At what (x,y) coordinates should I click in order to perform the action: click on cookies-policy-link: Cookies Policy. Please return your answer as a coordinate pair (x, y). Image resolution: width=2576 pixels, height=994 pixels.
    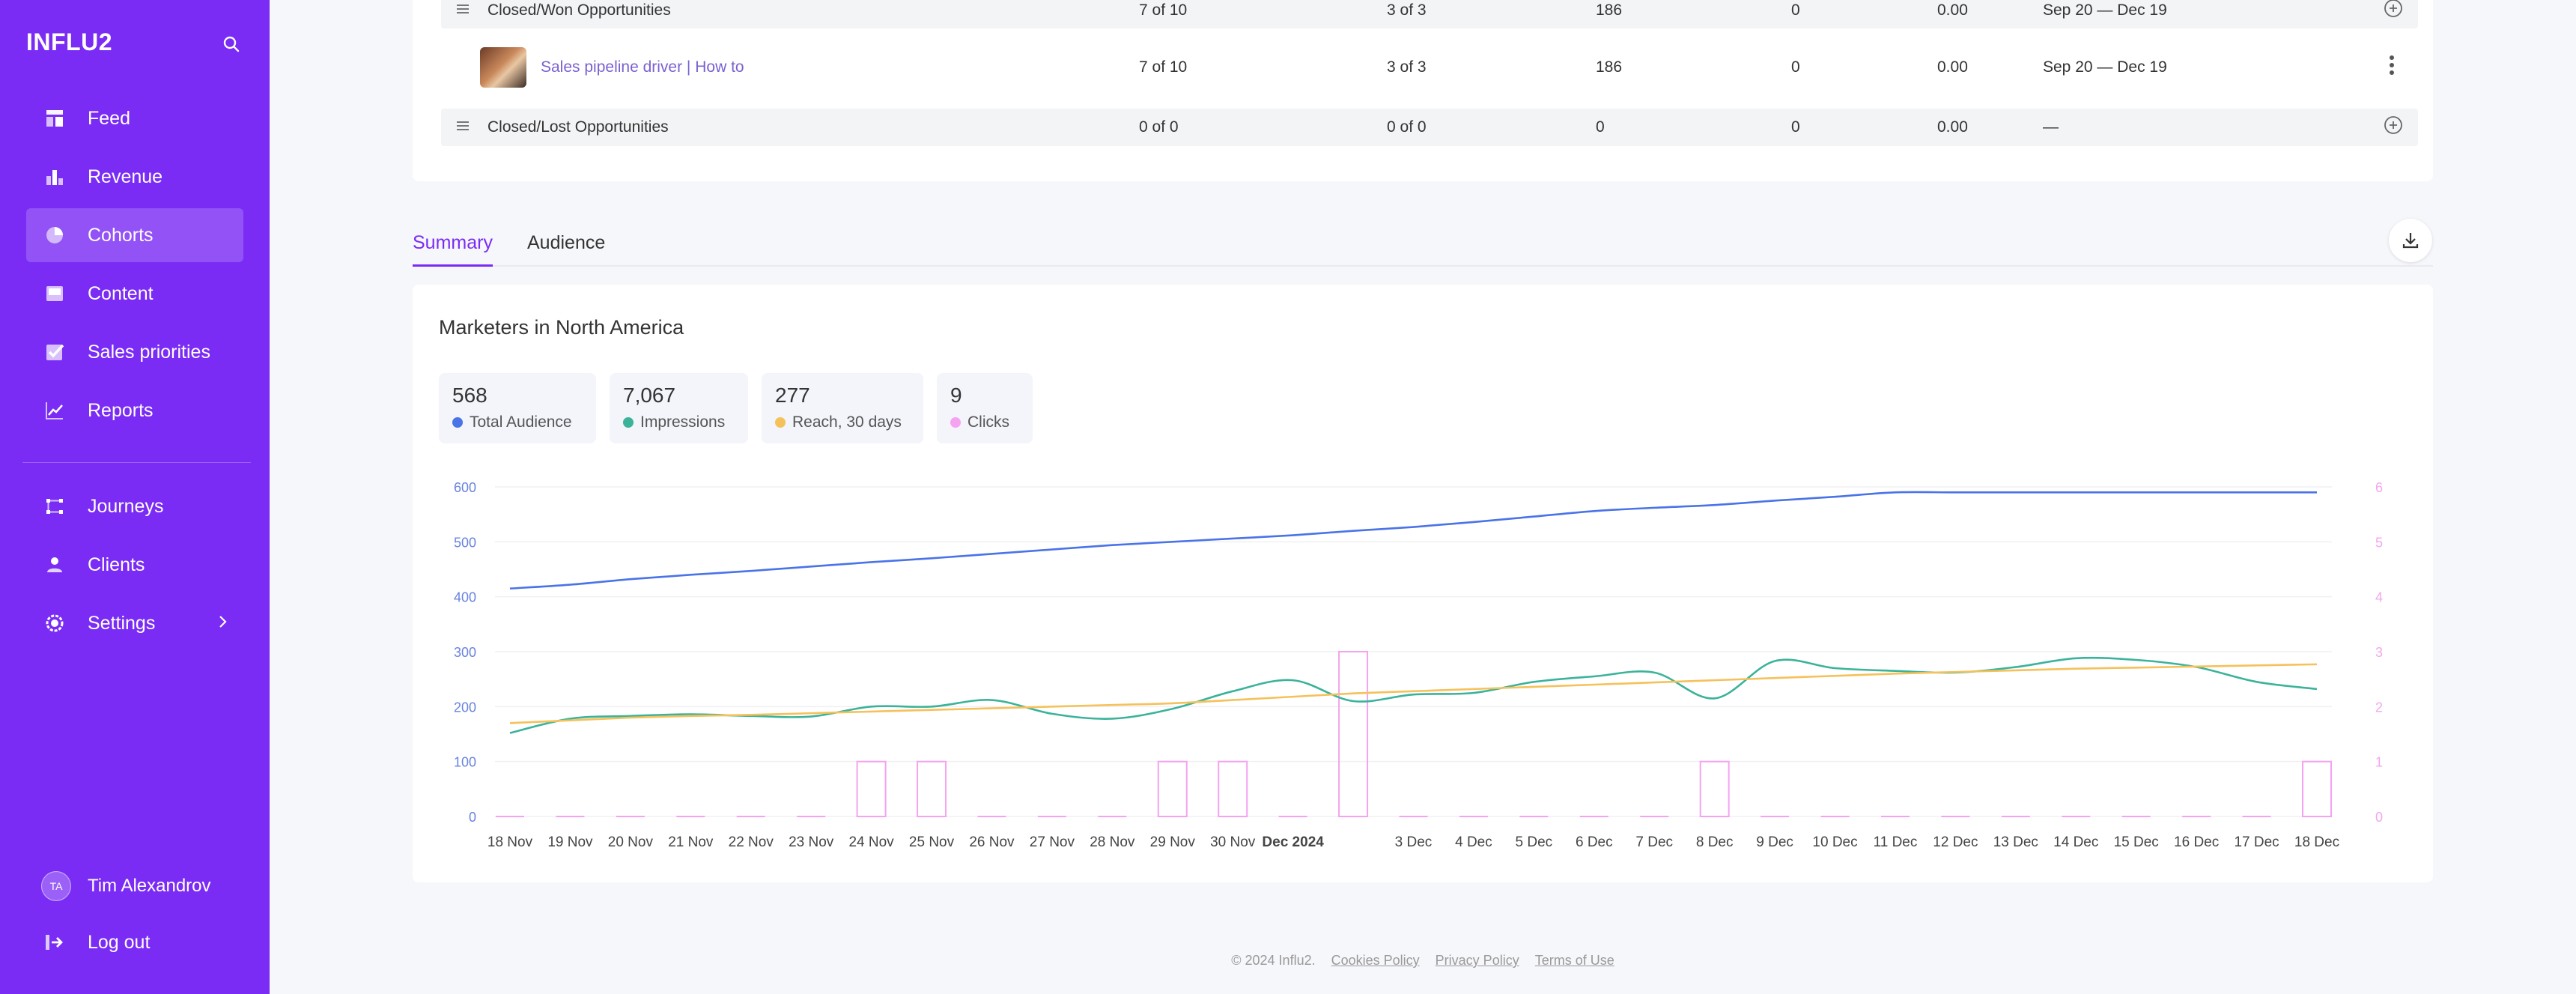
    Looking at the image, I should click on (1375, 960).